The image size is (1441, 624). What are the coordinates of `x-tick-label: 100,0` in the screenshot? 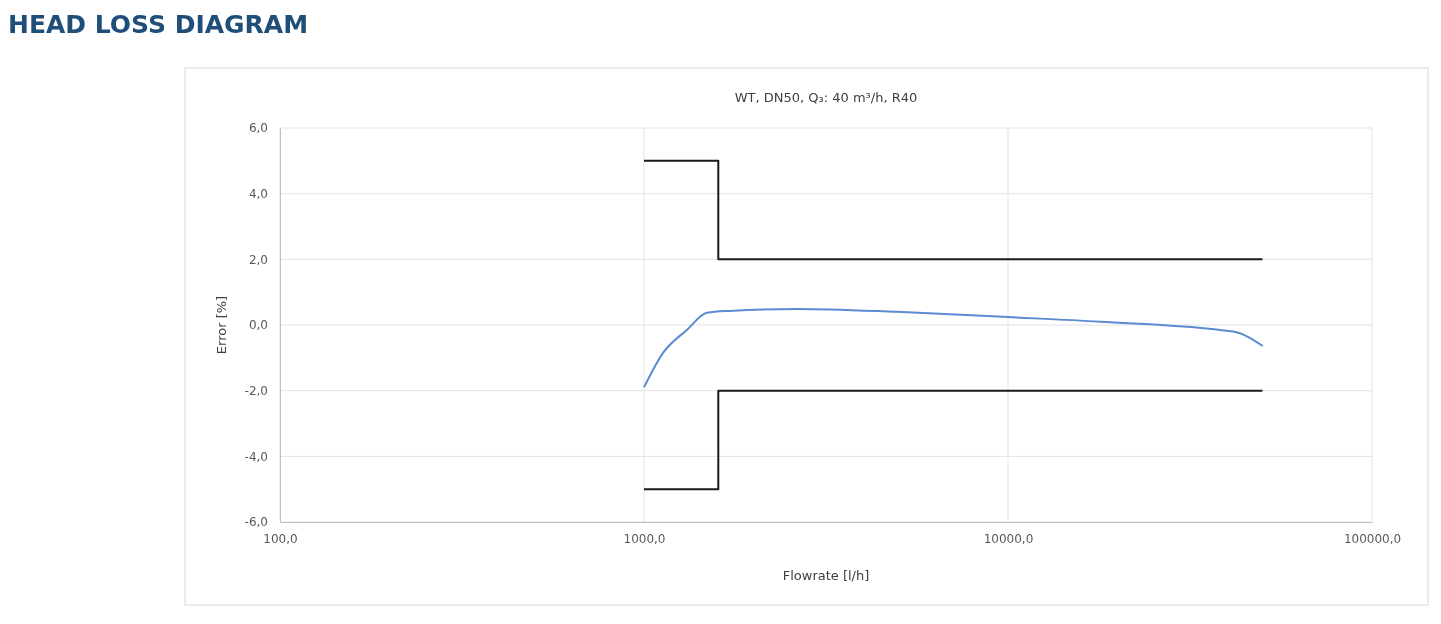 It's located at (280, 538).